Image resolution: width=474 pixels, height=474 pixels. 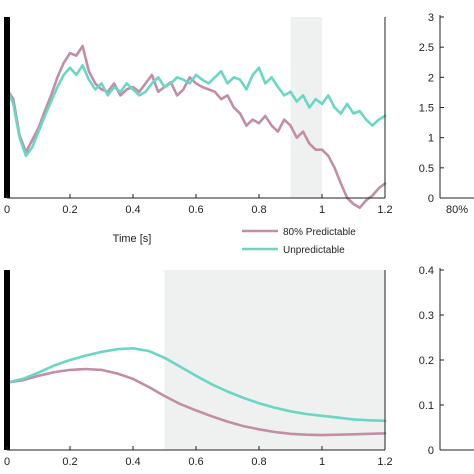 What do you see at coordinates (384, 210) in the screenshot?
I see `tl-x-tick-label: 1.2` at bounding box center [384, 210].